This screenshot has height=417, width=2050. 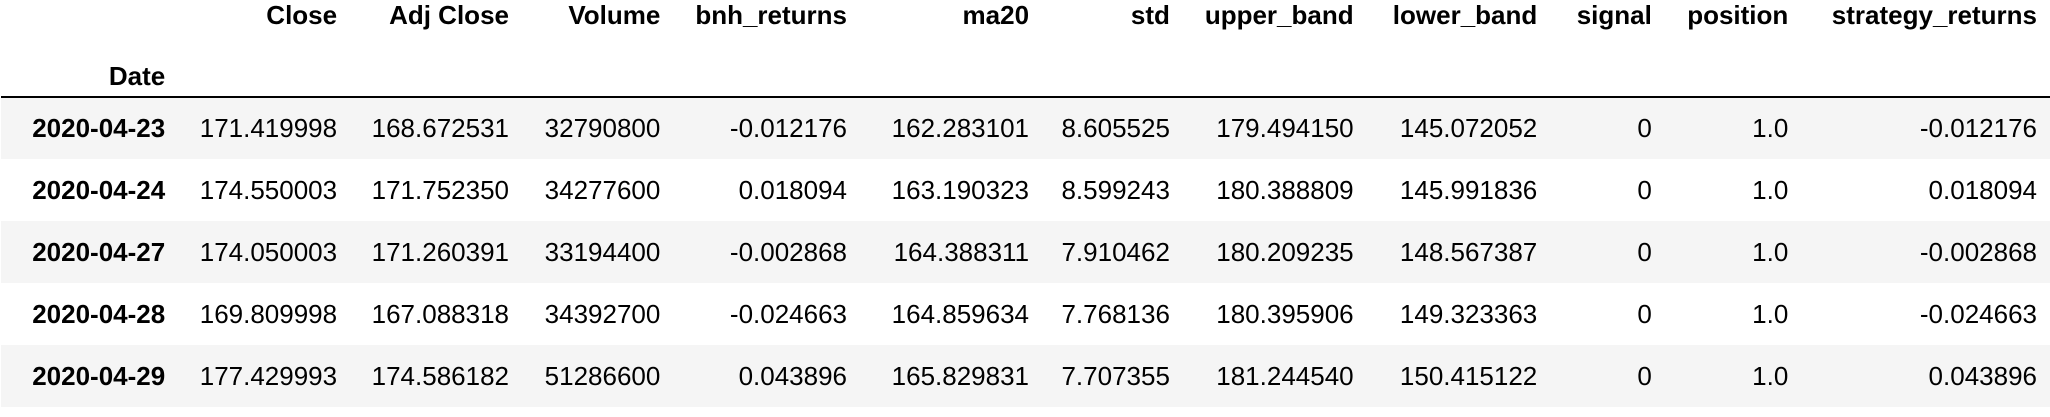 What do you see at coordinates (771, 15) in the screenshot?
I see `column-header-bnh-returns: bnh_returns` at bounding box center [771, 15].